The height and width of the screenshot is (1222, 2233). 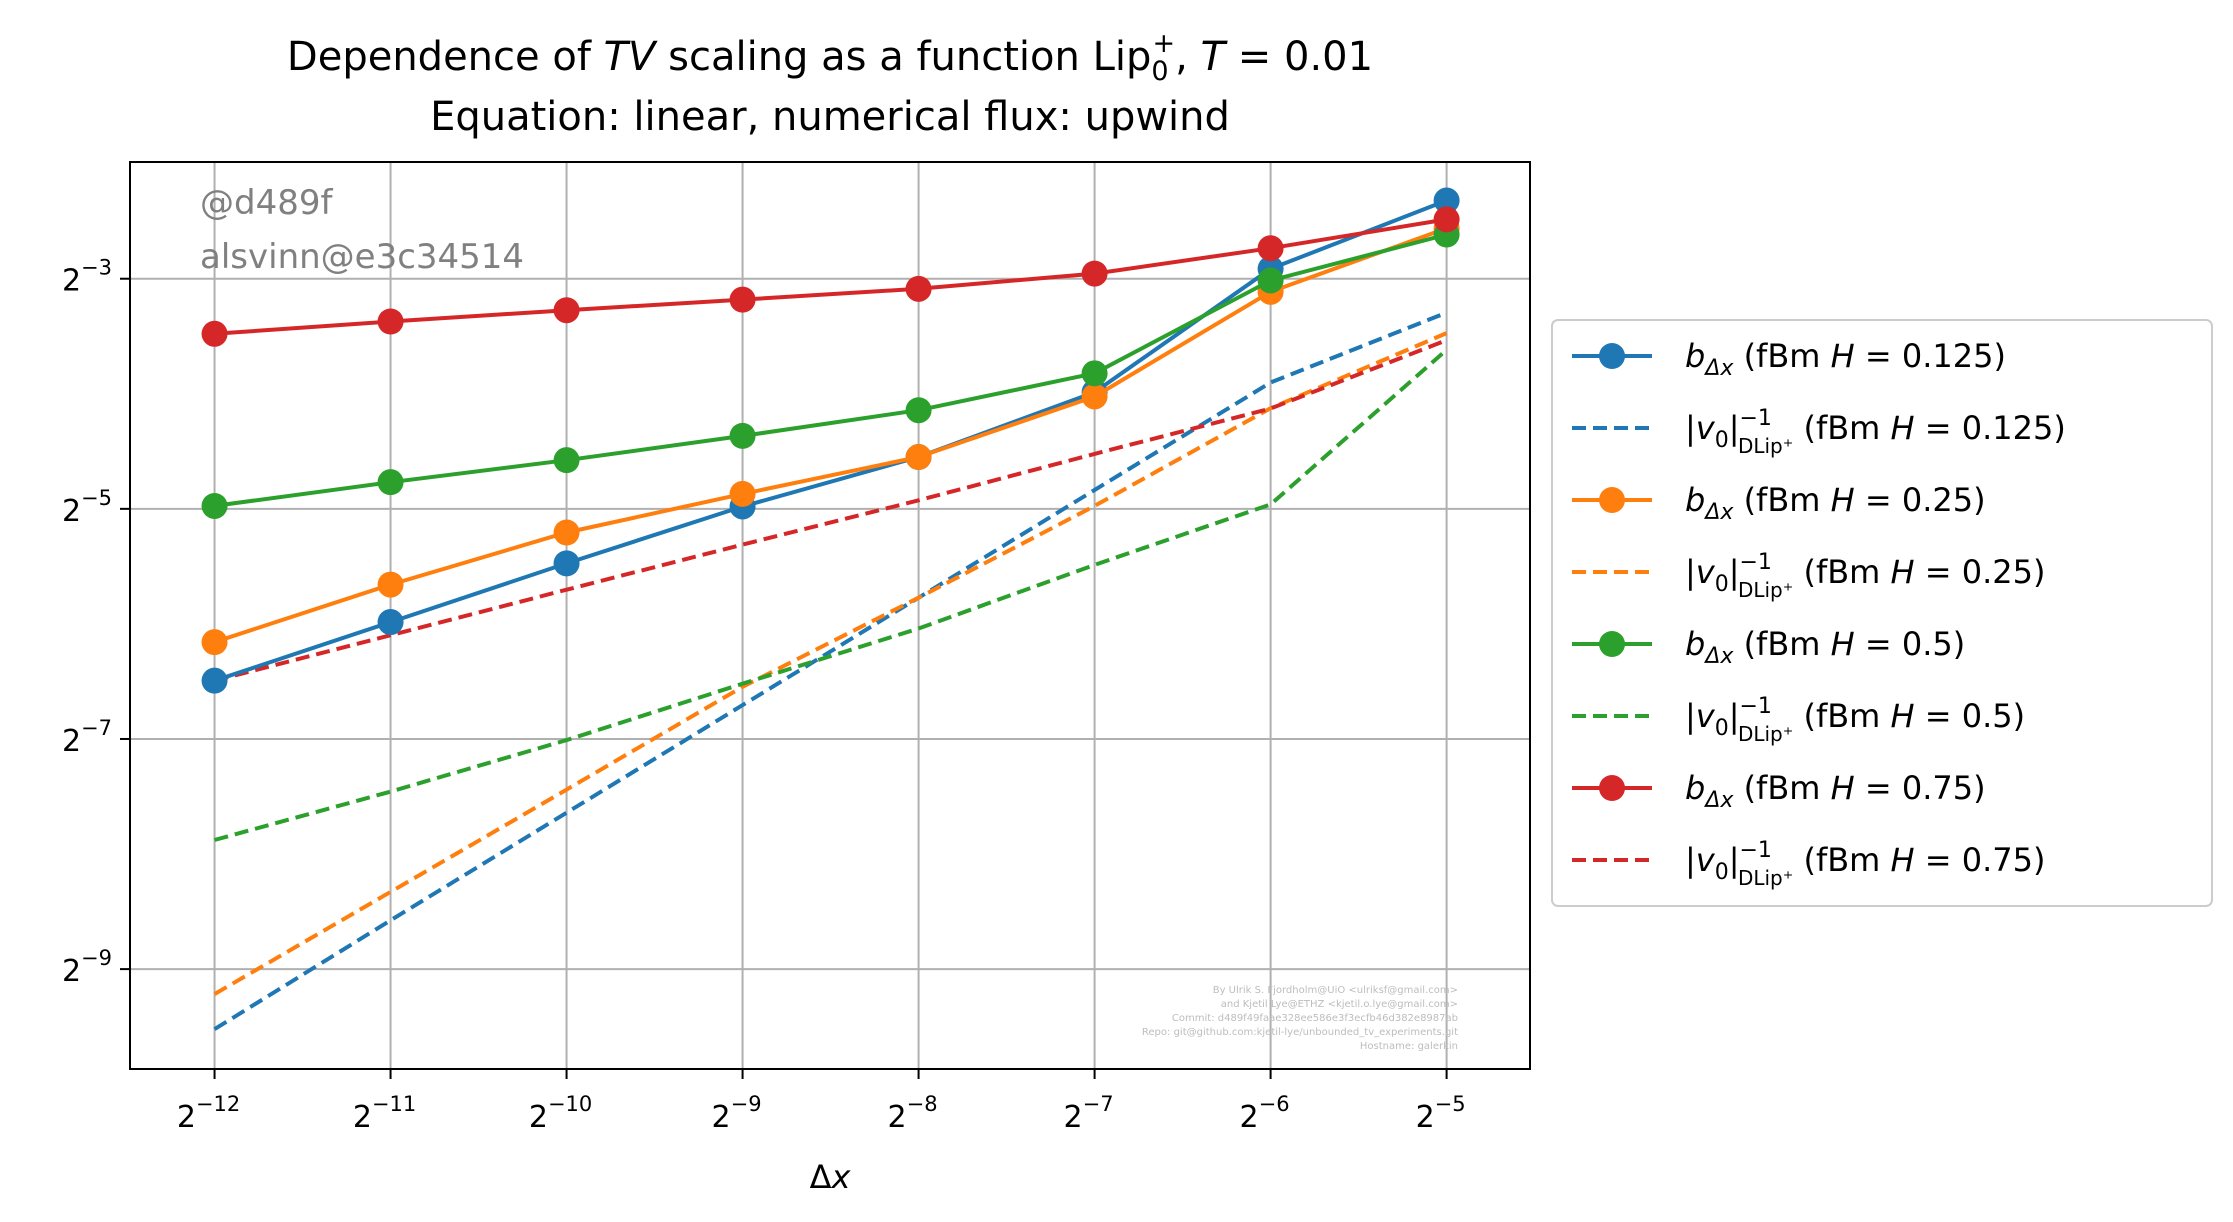 What do you see at coordinates (1835, 503) in the screenshot?
I see `legend-label: bΔx (fBm H = 0.25)` at bounding box center [1835, 503].